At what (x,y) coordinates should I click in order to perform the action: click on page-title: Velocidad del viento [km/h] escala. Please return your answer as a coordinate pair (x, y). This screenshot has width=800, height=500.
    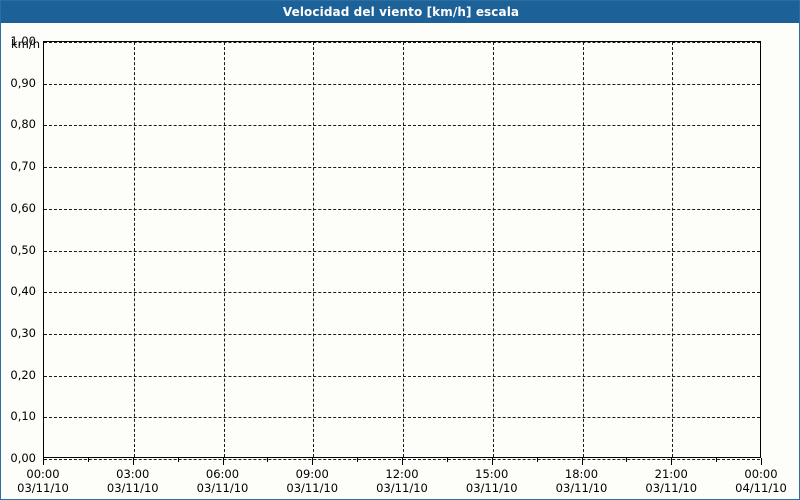
    Looking at the image, I should click on (401, 12).